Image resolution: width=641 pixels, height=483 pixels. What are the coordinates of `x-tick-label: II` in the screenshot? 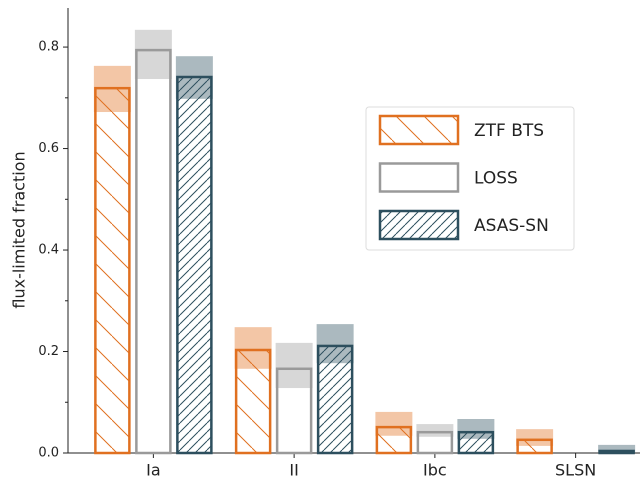 It's located at (293, 470).